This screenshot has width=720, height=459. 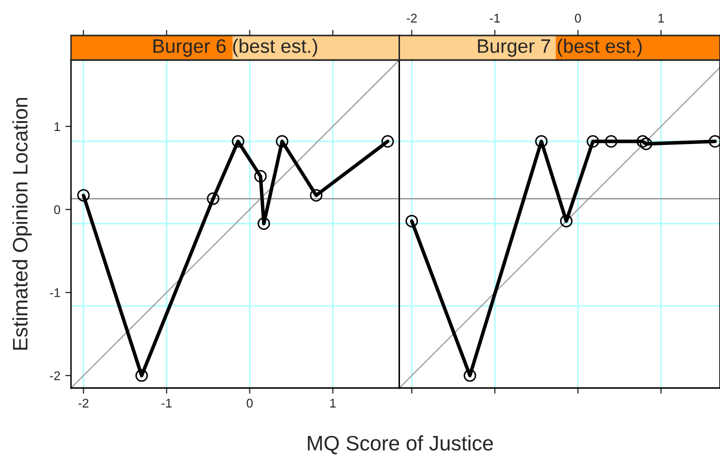 What do you see at coordinates (55, 375) in the screenshot?
I see `y-tick-label: -2` at bounding box center [55, 375].